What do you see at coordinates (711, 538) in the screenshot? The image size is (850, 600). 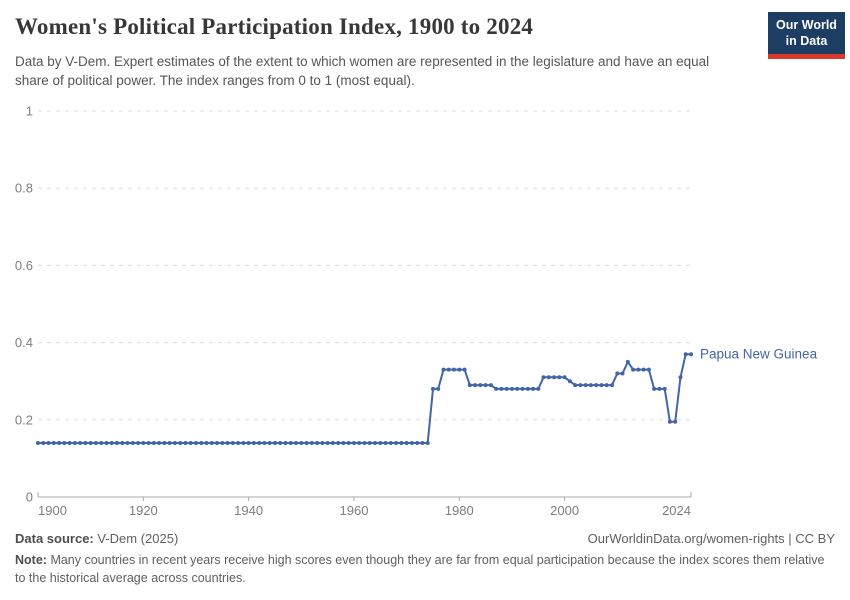 I see `footer-license-link: OurWorldinData.org/women-rights | CC BY` at bounding box center [711, 538].